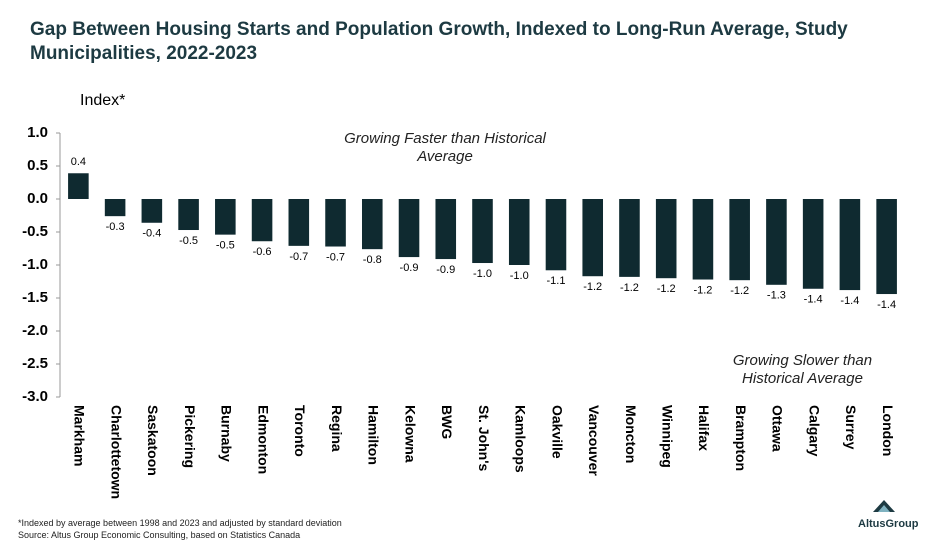 Image resolution: width=931 pixels, height=548 pixels. Describe the element at coordinates (372, 260) in the screenshot. I see `data-label: -0.8` at that location.